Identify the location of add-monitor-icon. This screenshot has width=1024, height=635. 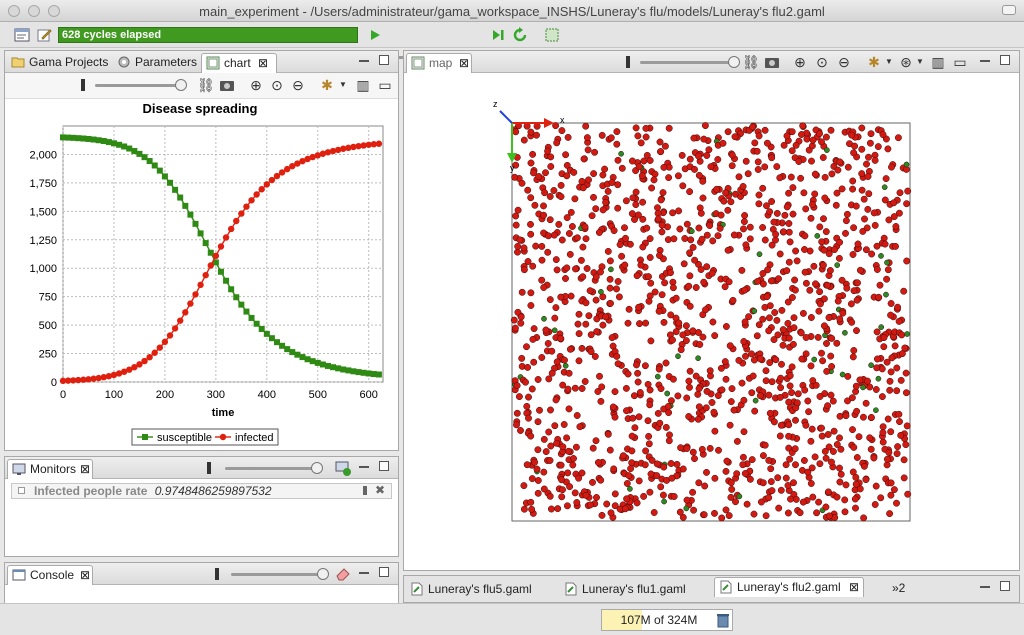
(343, 468).